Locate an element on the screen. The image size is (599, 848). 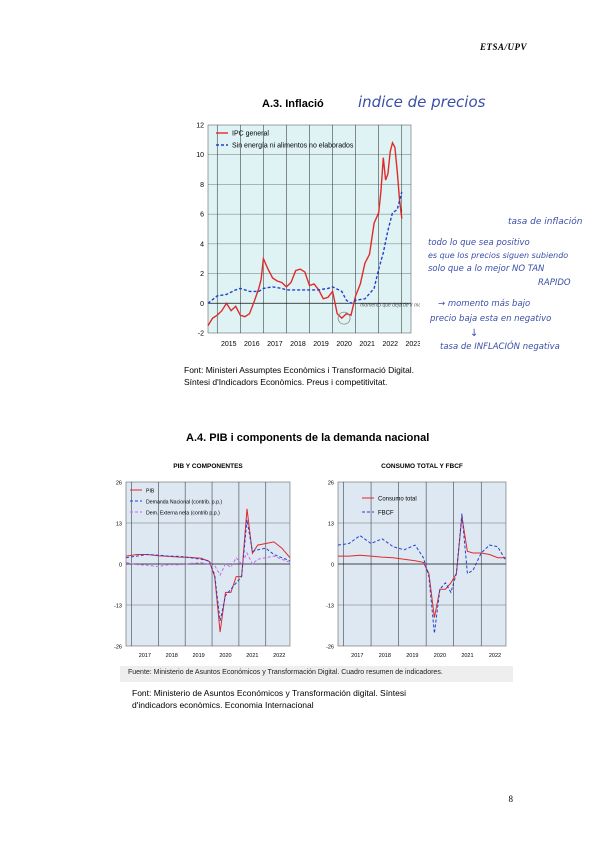
annotation-tasa: tasa de inflación is located at coordinates (545, 222).